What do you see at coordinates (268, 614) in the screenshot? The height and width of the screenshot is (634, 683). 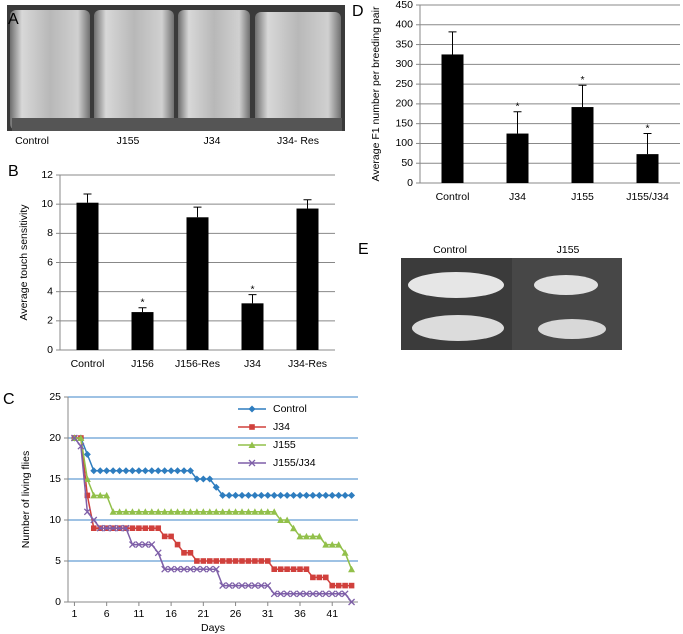 I see `x-tick-label: 31` at bounding box center [268, 614].